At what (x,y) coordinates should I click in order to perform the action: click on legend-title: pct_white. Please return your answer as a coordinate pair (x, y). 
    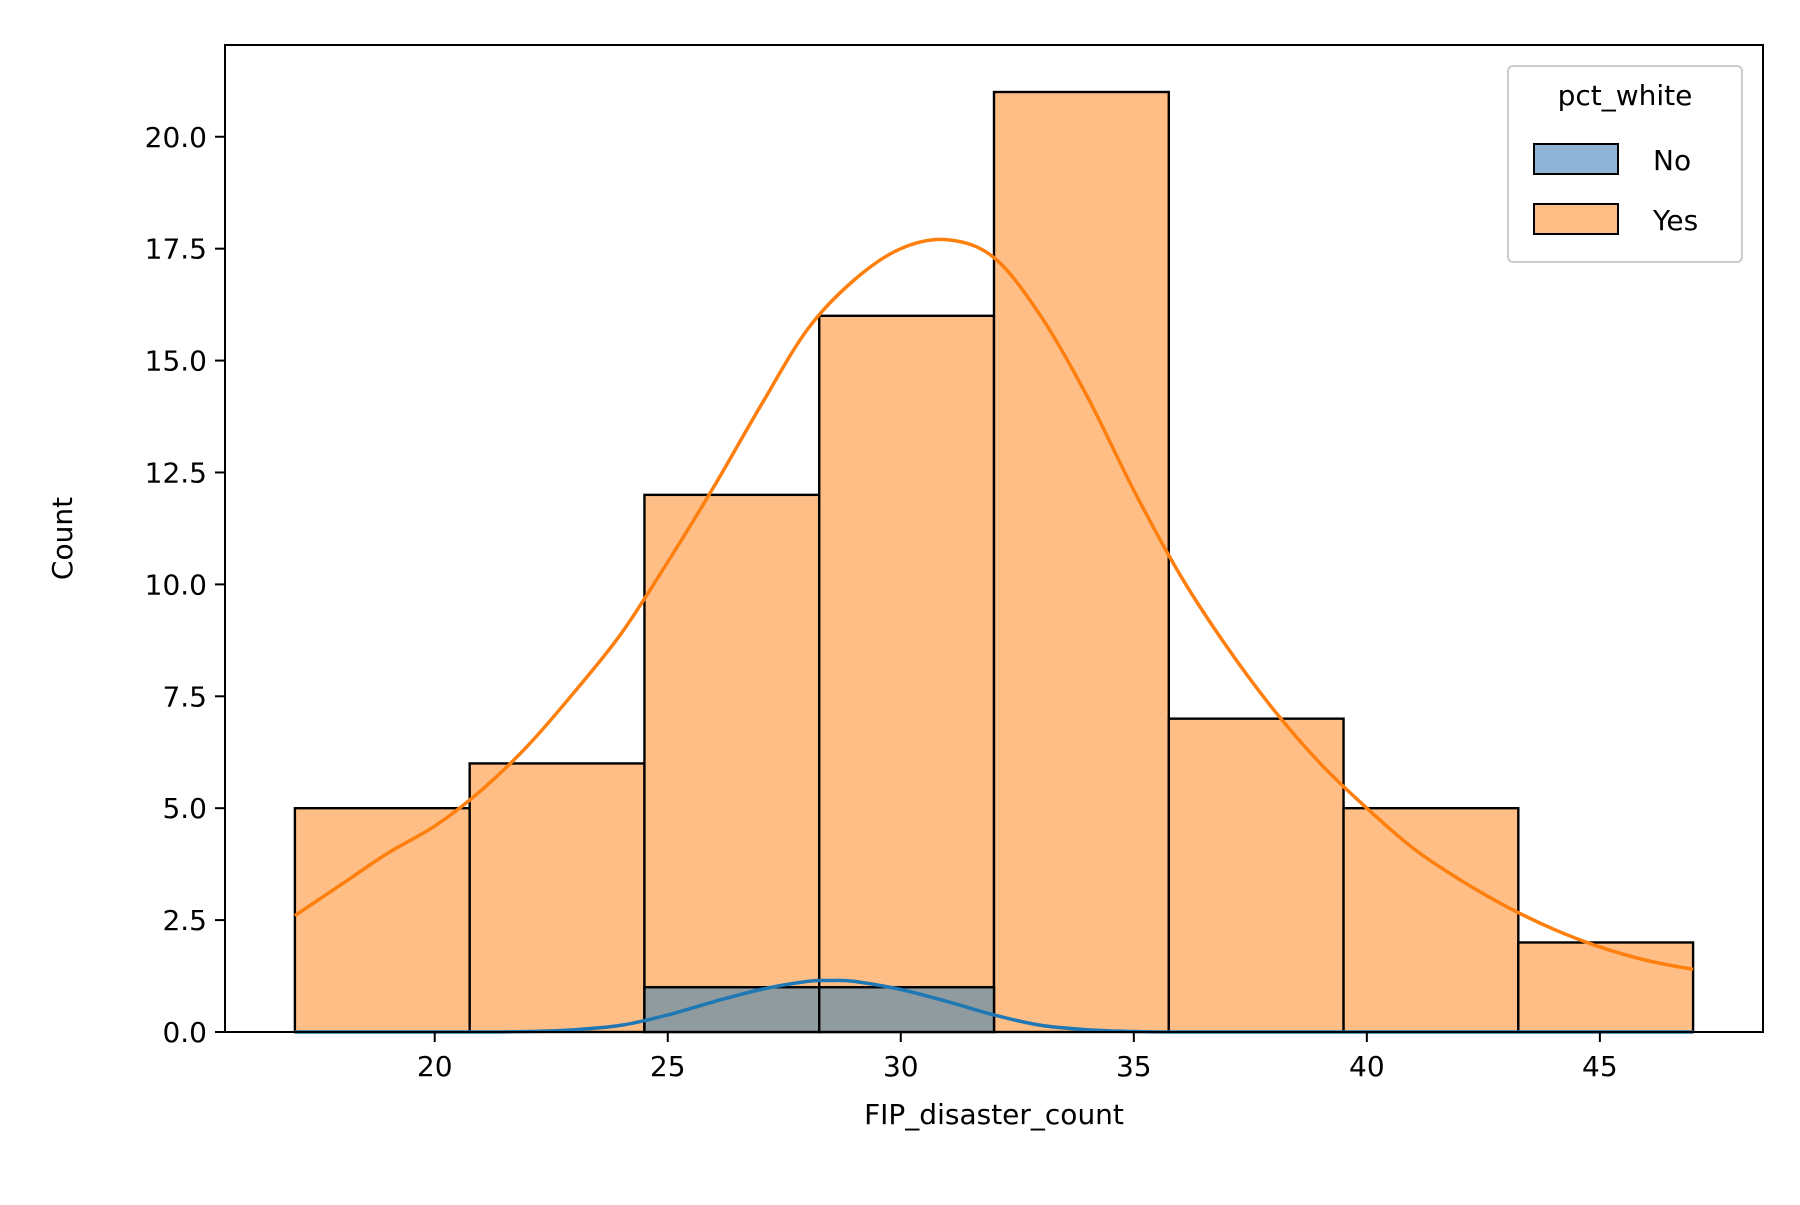
    Looking at the image, I should click on (1625, 95).